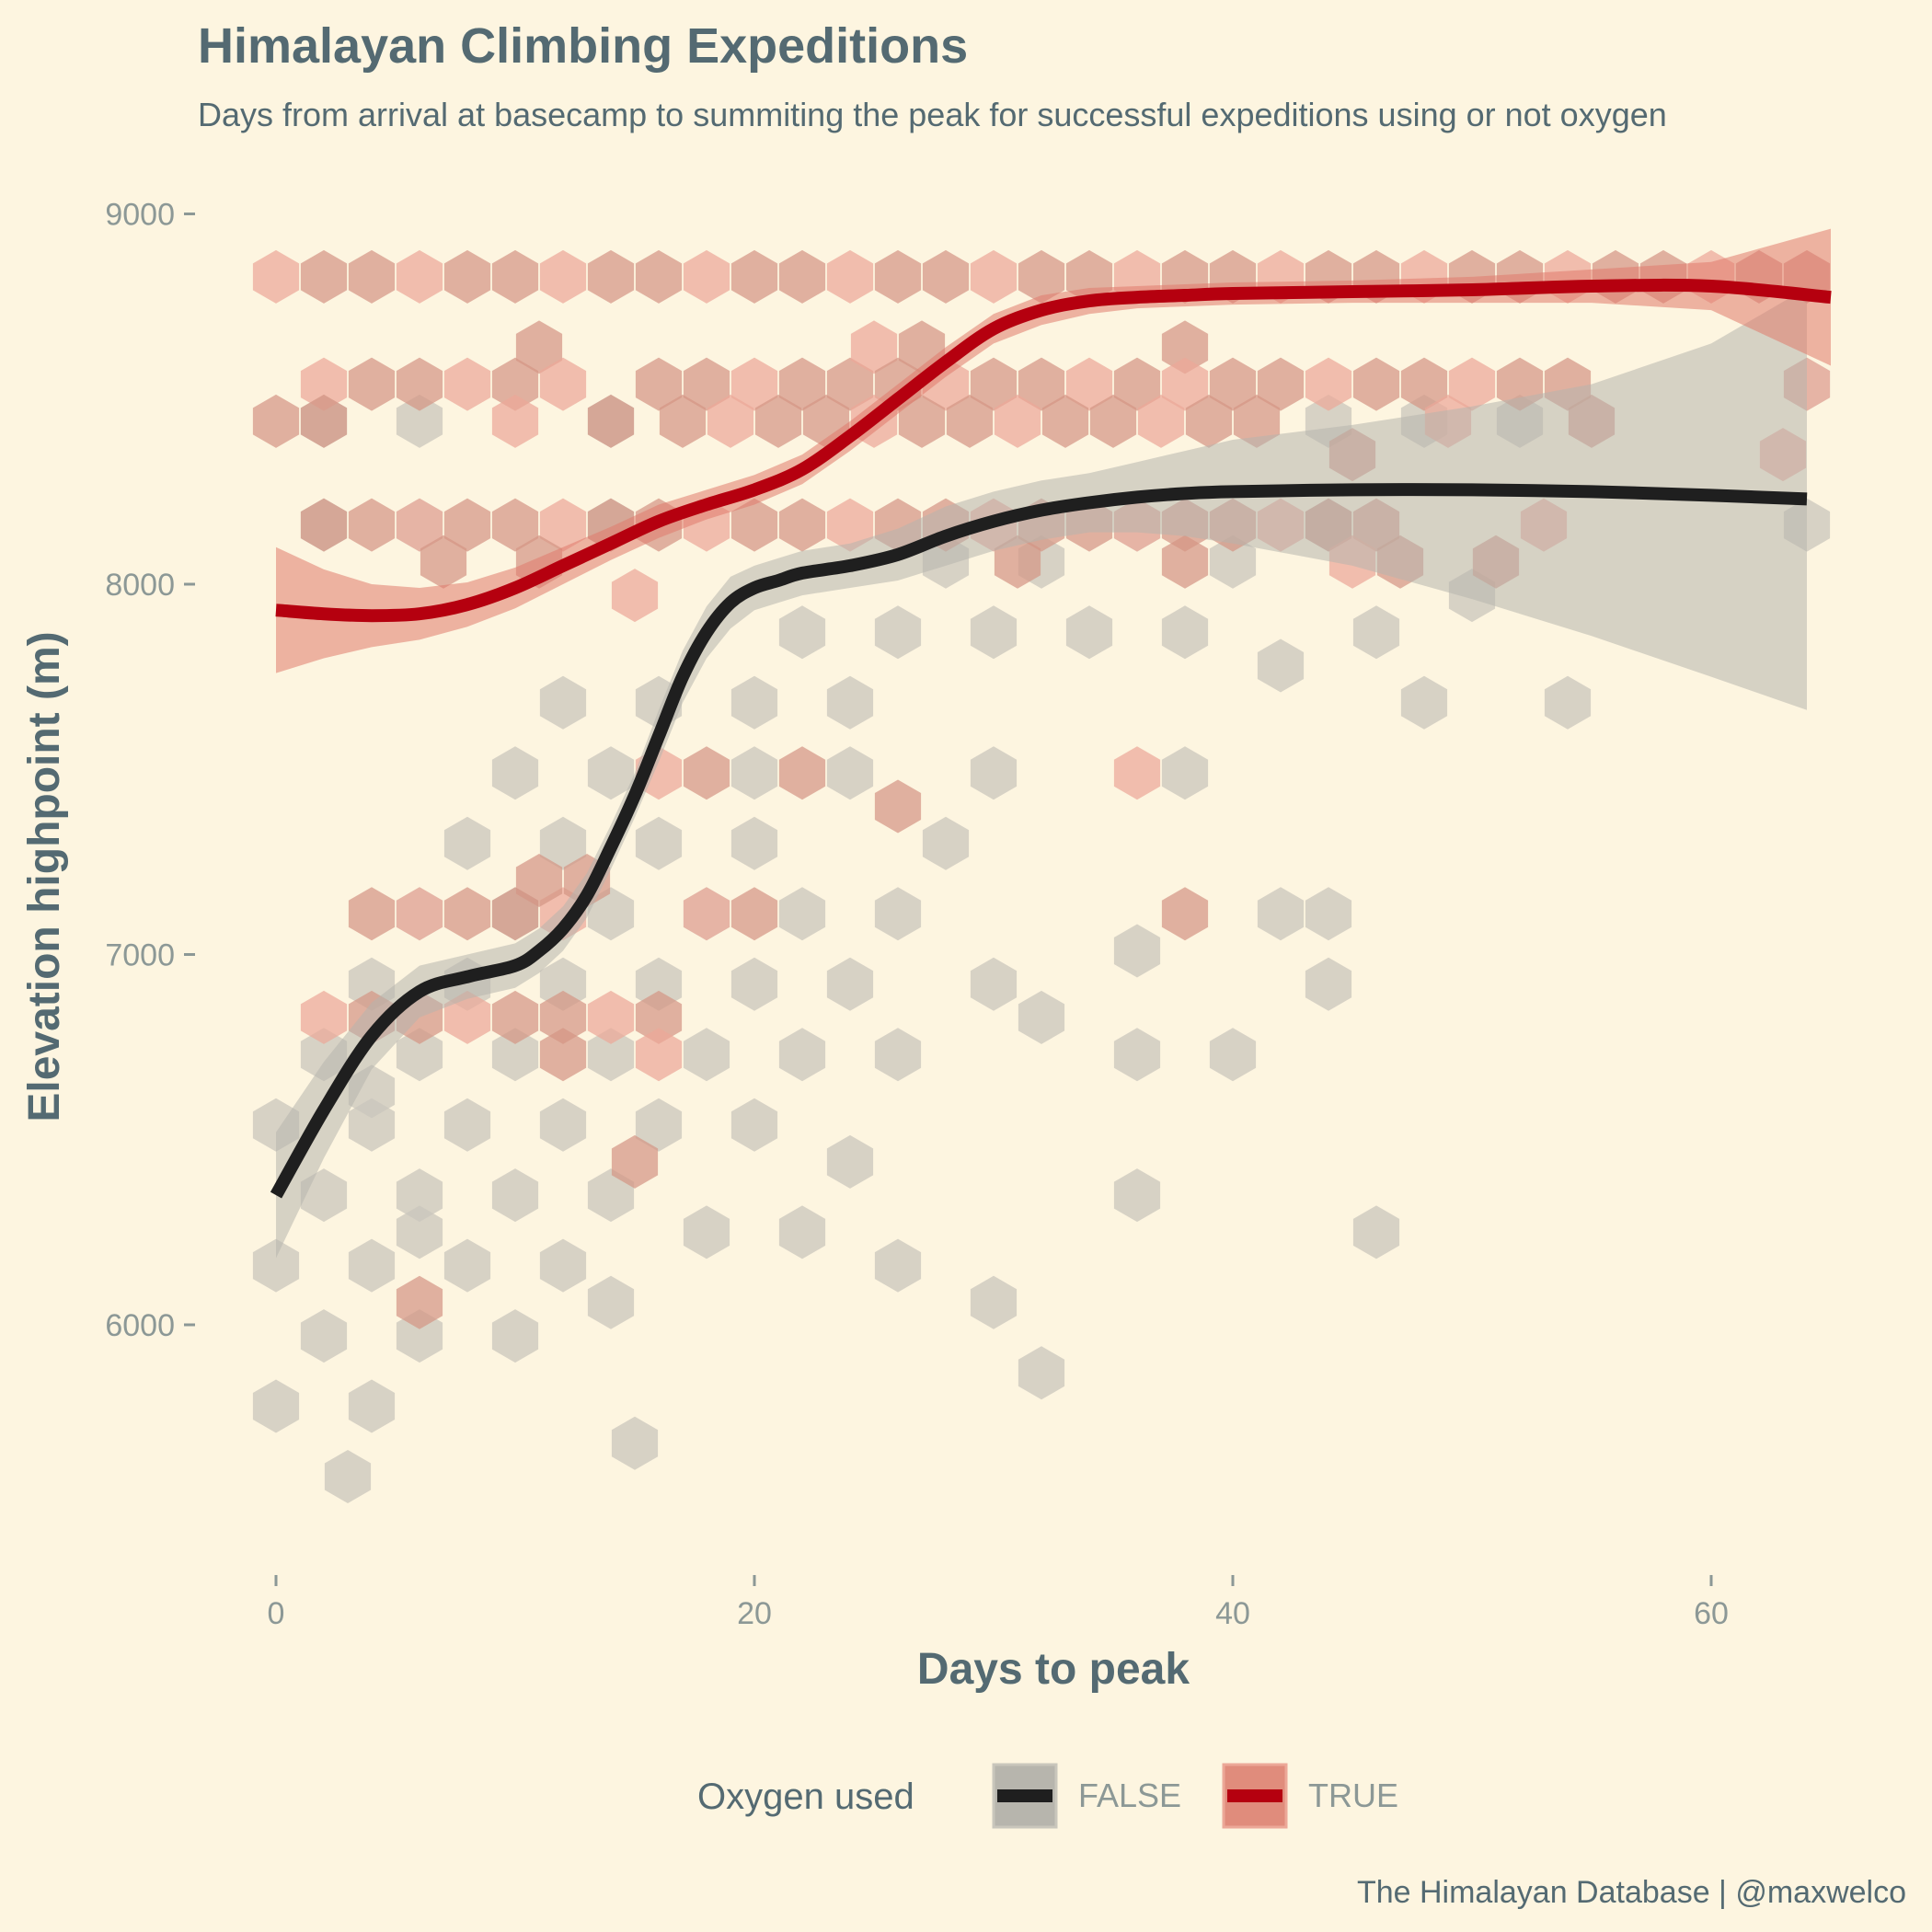  What do you see at coordinates (1129, 1795) in the screenshot?
I see `legend-label-false: FALSE` at bounding box center [1129, 1795].